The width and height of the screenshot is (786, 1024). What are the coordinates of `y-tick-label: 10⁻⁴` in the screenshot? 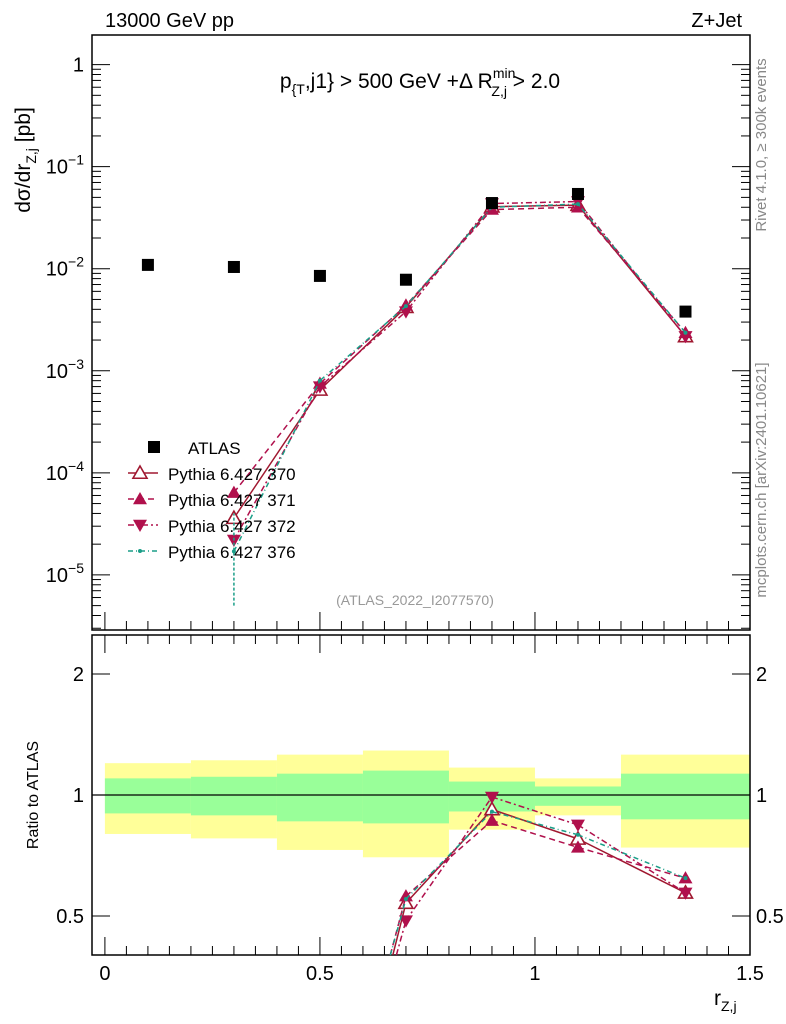 It's located at (65, 471).